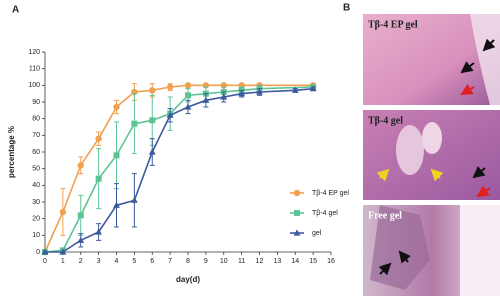  Describe the element at coordinates (313, 261) in the screenshot. I see `x-tick-label: 15` at that location.